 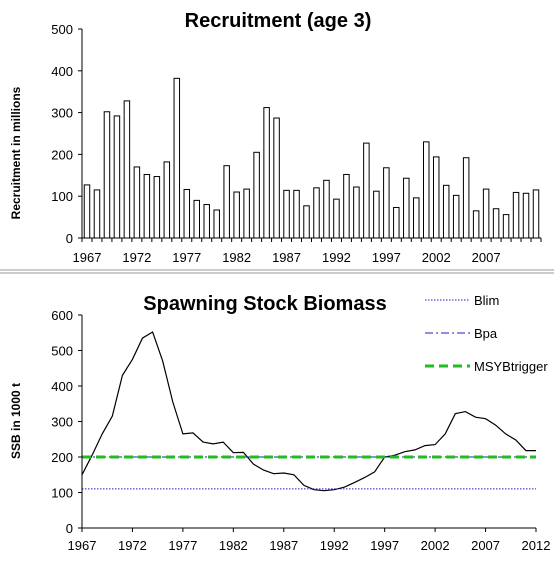 What do you see at coordinates (127, 169) in the screenshot?
I see `bar-1971` at bounding box center [127, 169].